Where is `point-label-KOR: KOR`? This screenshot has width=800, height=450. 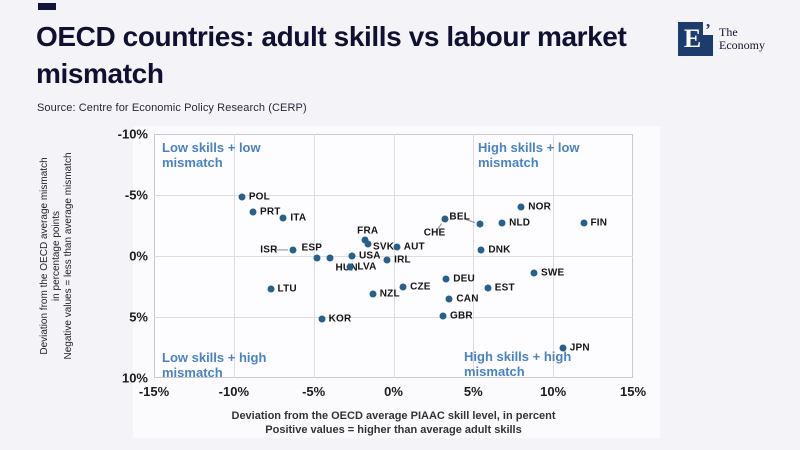 point-label-KOR: KOR is located at coordinates (340, 319).